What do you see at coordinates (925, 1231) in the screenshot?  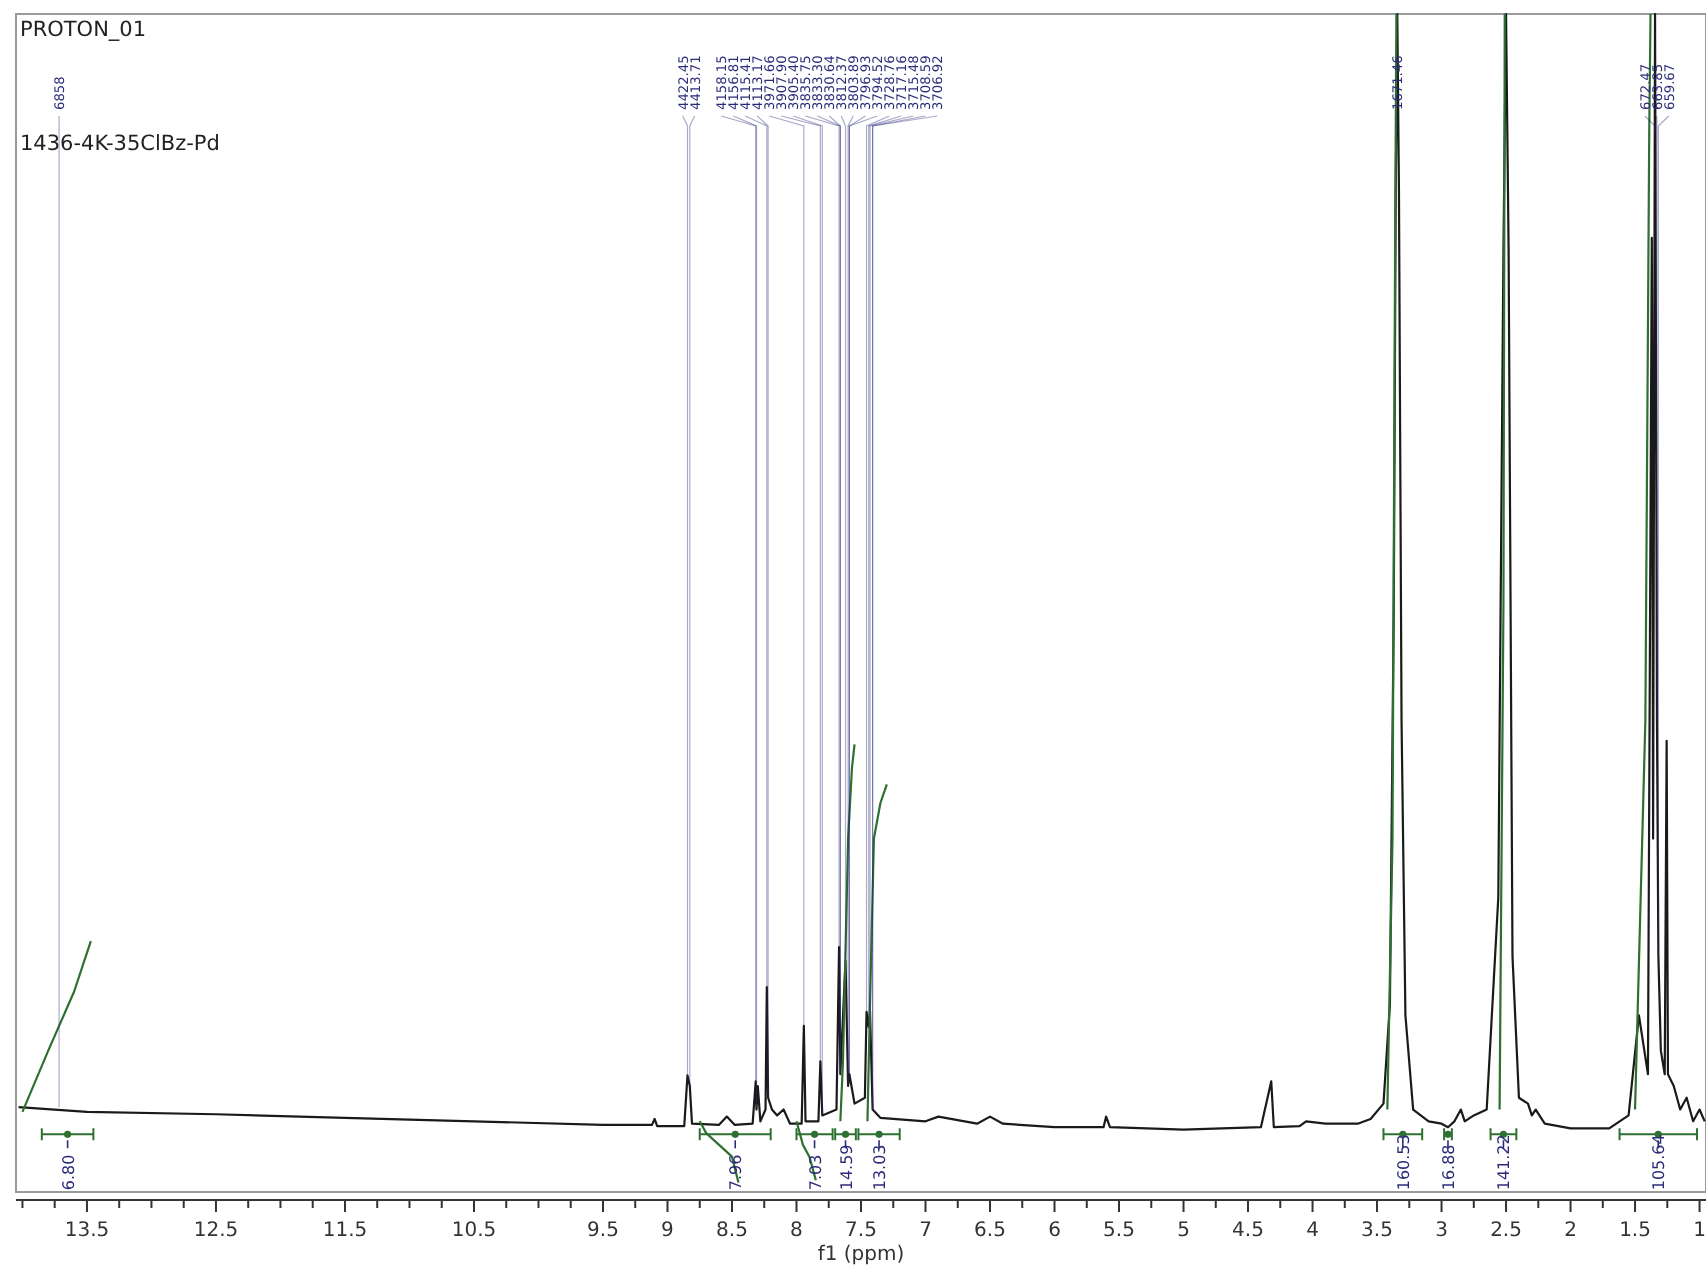 I see `x-tick-label: 7` at bounding box center [925, 1231].